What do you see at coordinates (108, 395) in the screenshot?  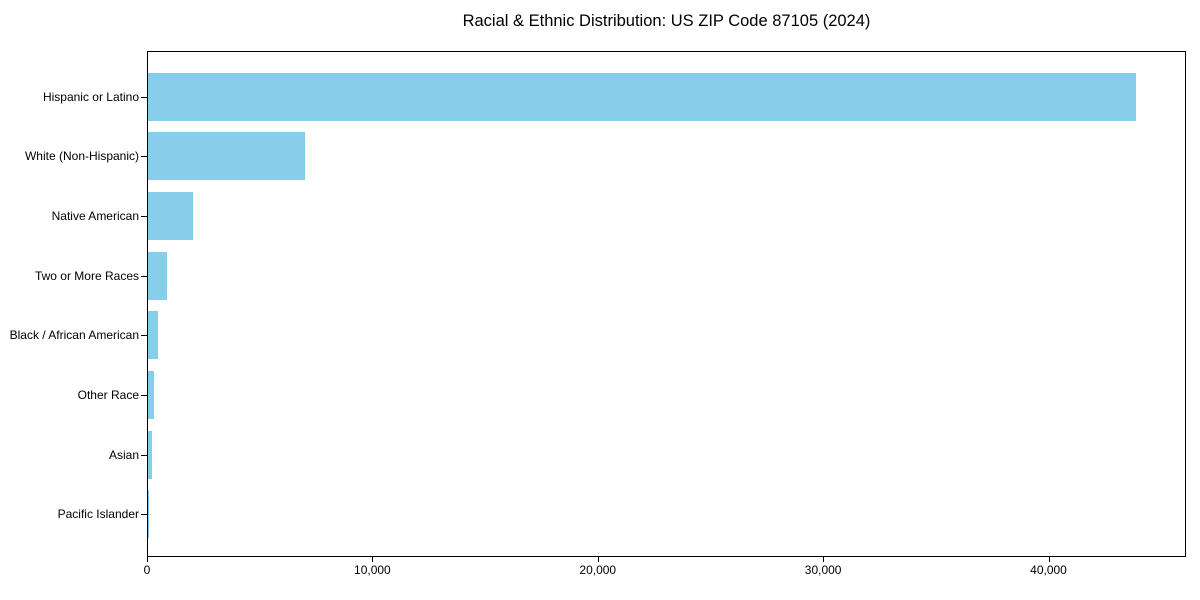 I see `y-axis-label: Other Race` at bounding box center [108, 395].